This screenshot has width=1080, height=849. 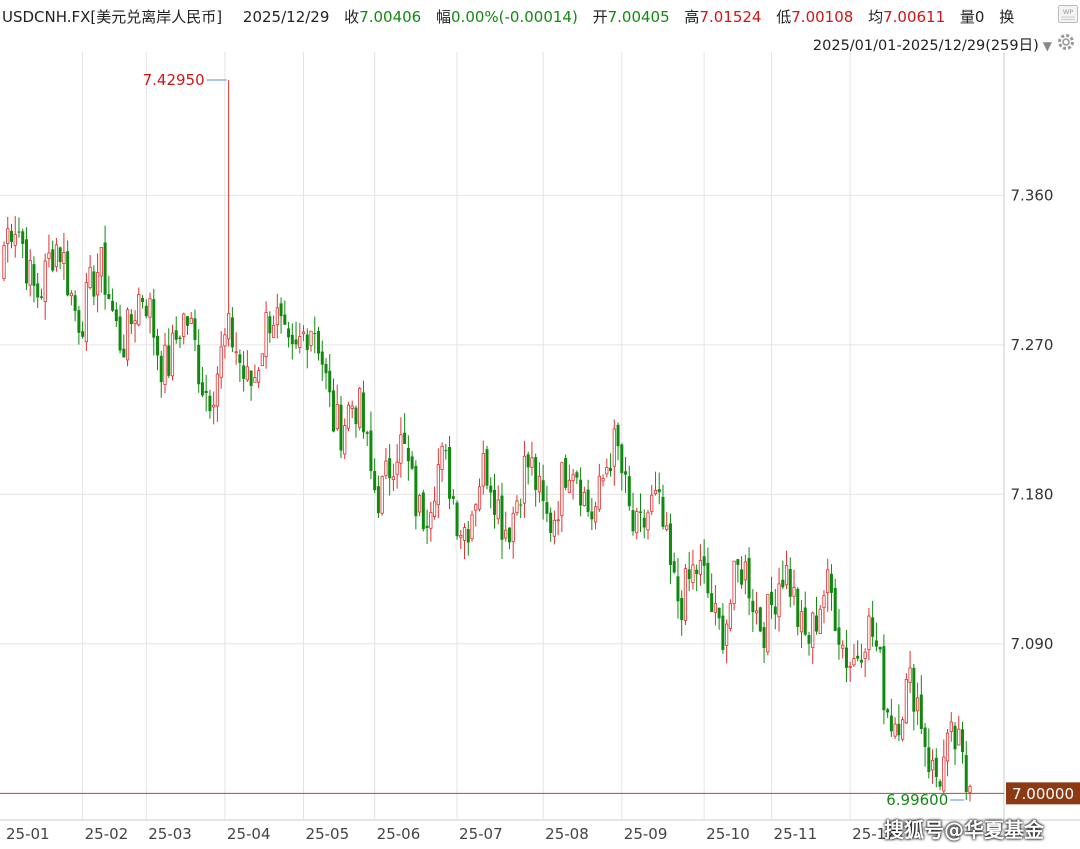 What do you see at coordinates (692, 17) in the screenshot?
I see `high-label: 高` at bounding box center [692, 17].